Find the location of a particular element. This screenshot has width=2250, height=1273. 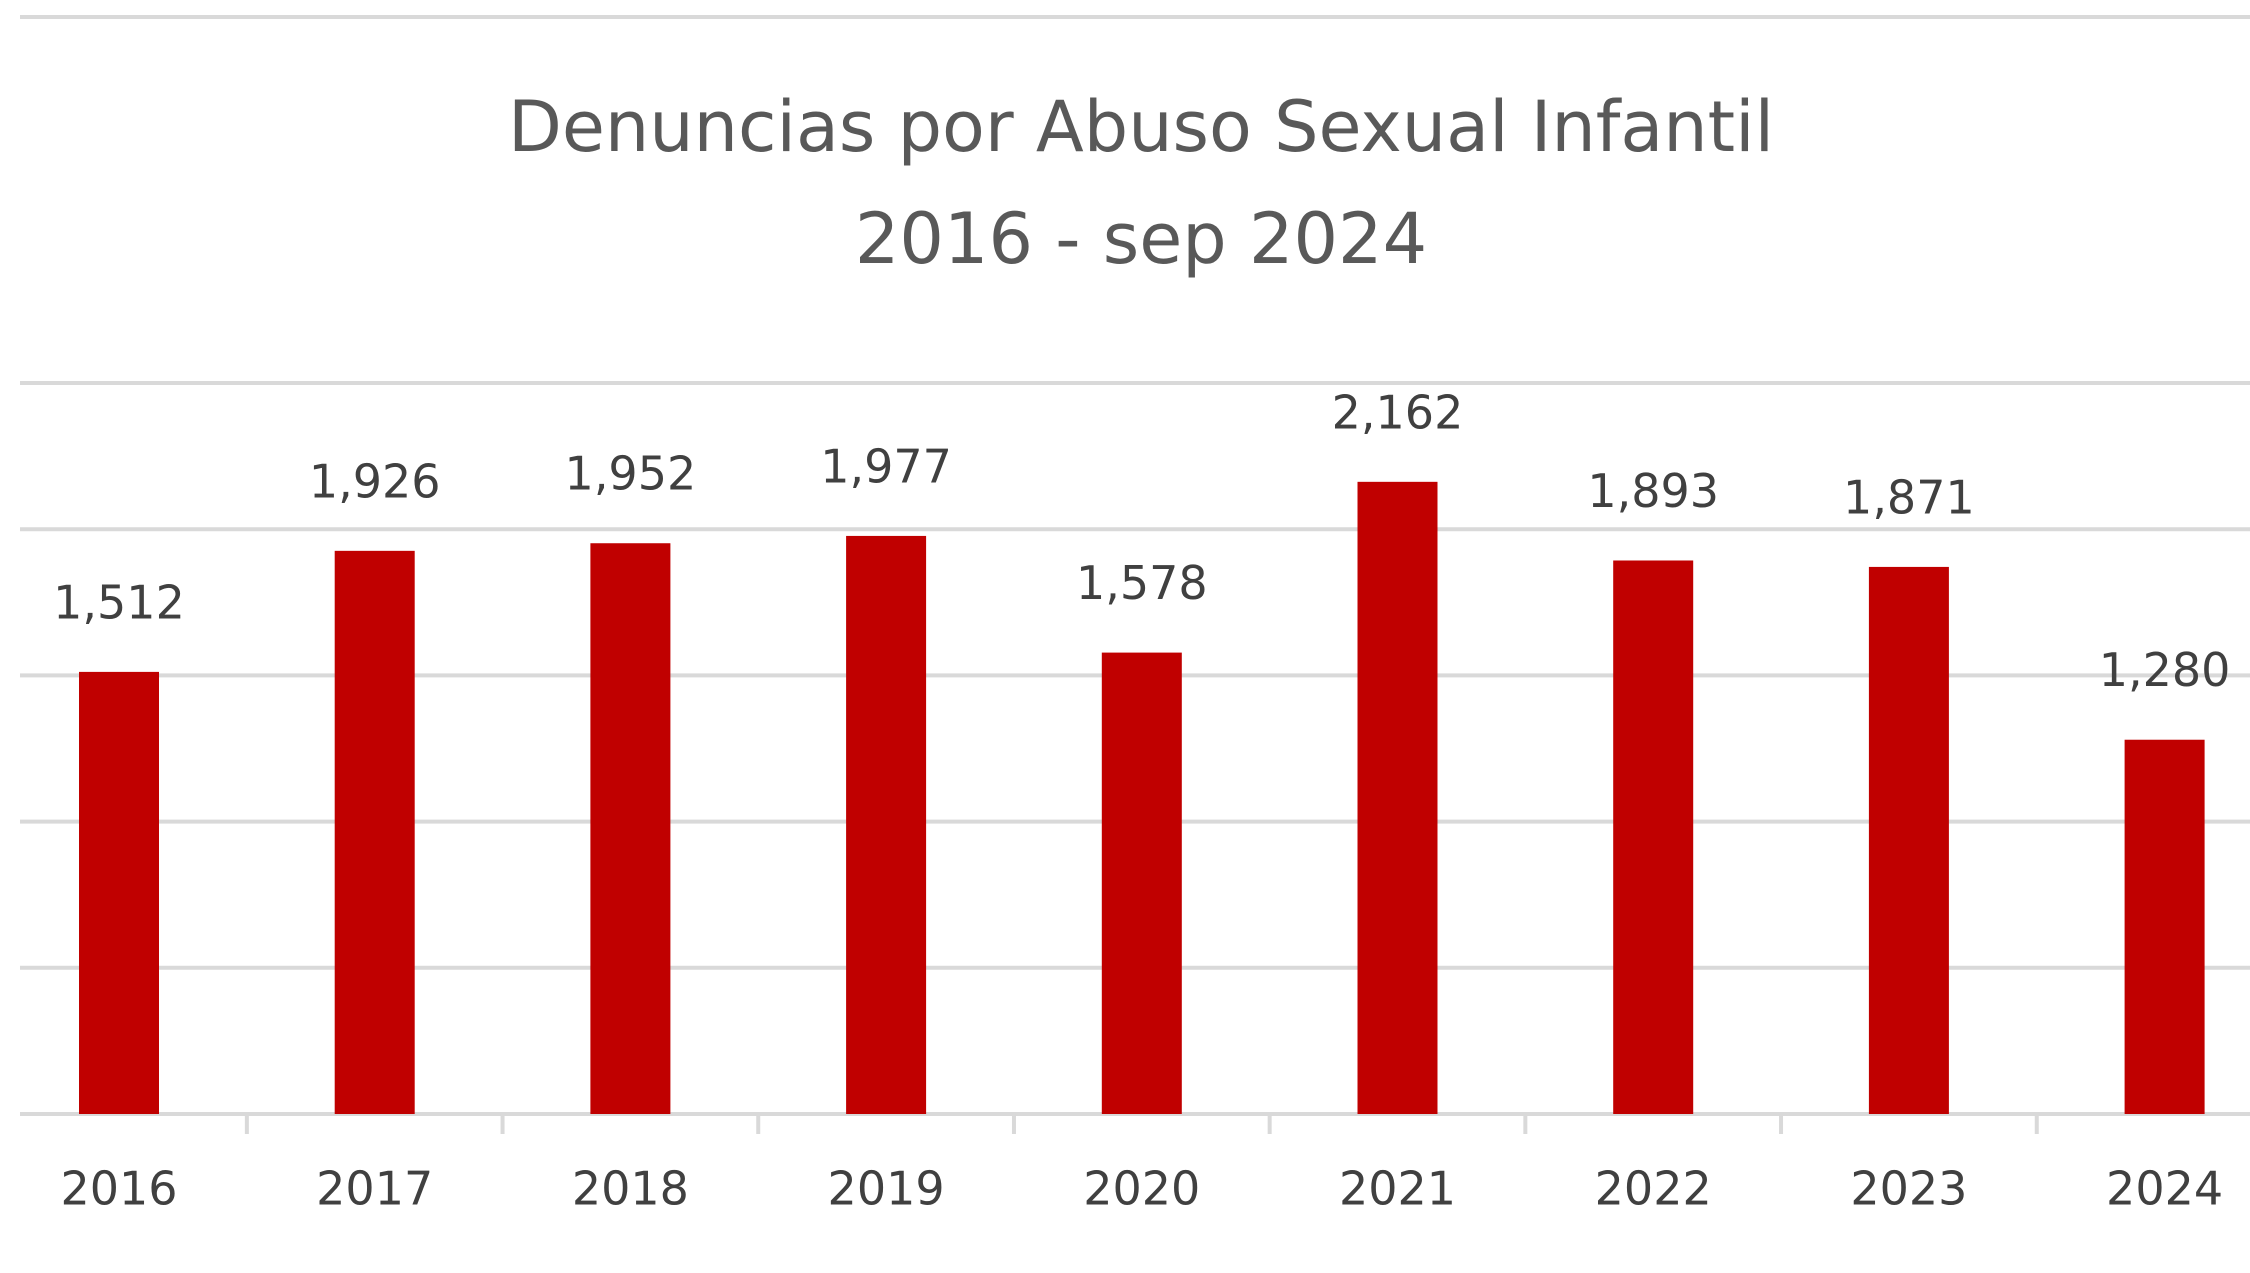

data-label: 1,977 is located at coordinates (886, 466).